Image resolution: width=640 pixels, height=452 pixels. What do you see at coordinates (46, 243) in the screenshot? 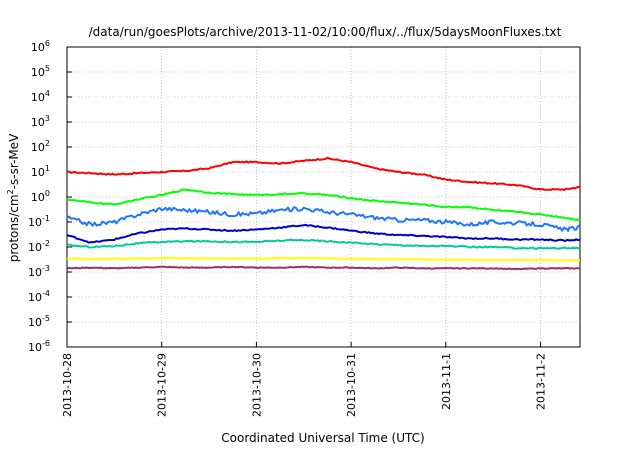
I see `y-tick-exp: -2` at bounding box center [46, 243].